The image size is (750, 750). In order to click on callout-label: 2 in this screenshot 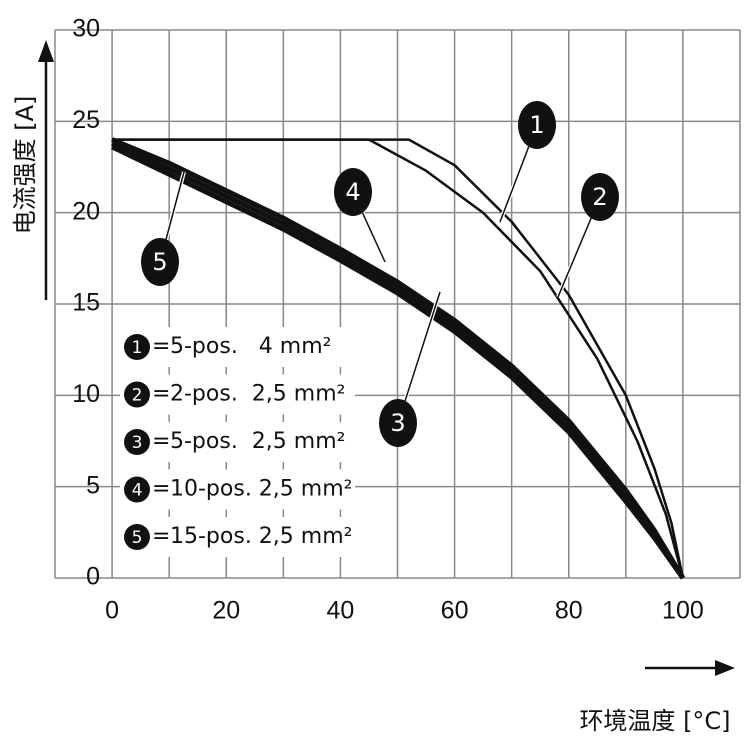, I will do `click(599, 197)`.